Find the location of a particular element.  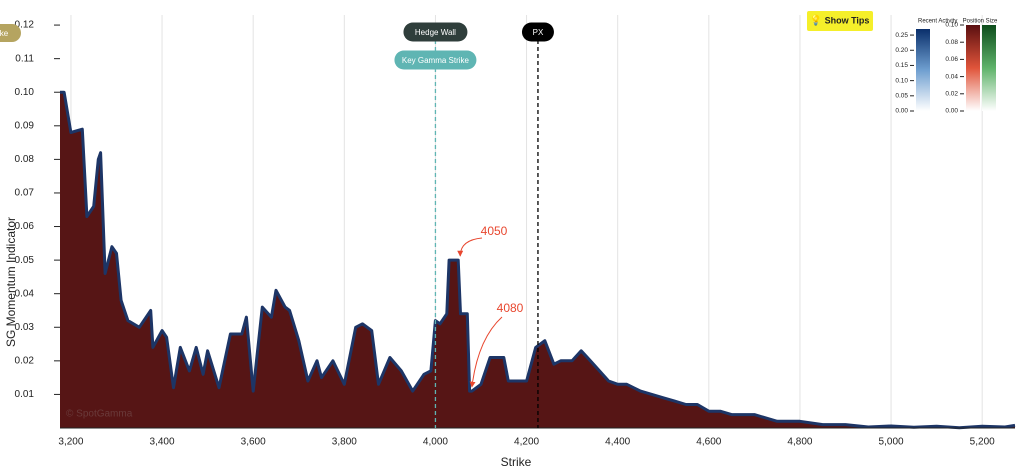

show-tips-button: 💡 Show Tips is located at coordinates (840, 21).